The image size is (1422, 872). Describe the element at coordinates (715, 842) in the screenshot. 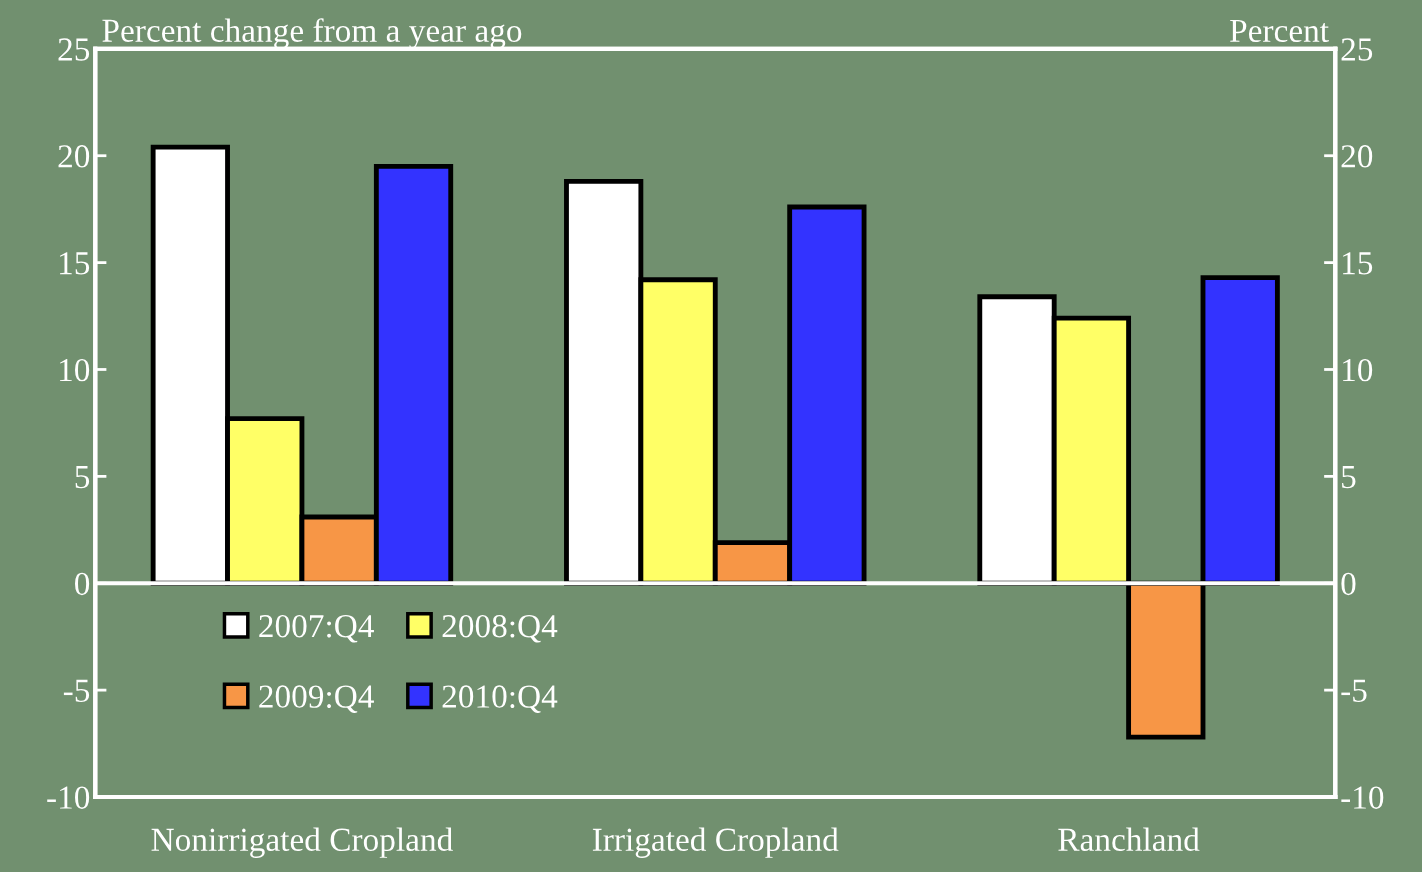

I see `x-tick-label: Irrigated Cropland` at that location.